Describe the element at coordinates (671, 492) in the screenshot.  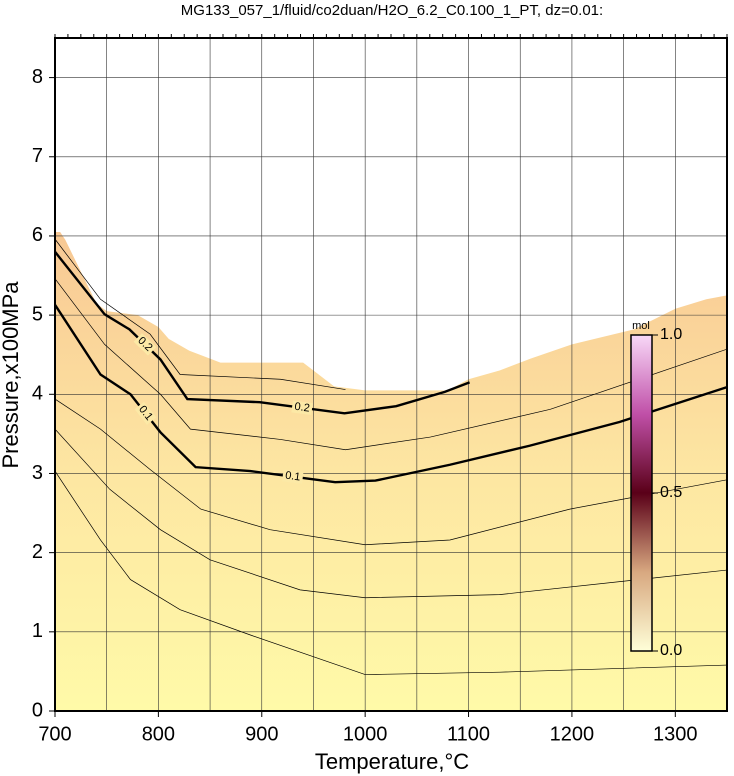
I see `colorbar-tick-label: 0.5` at that location.